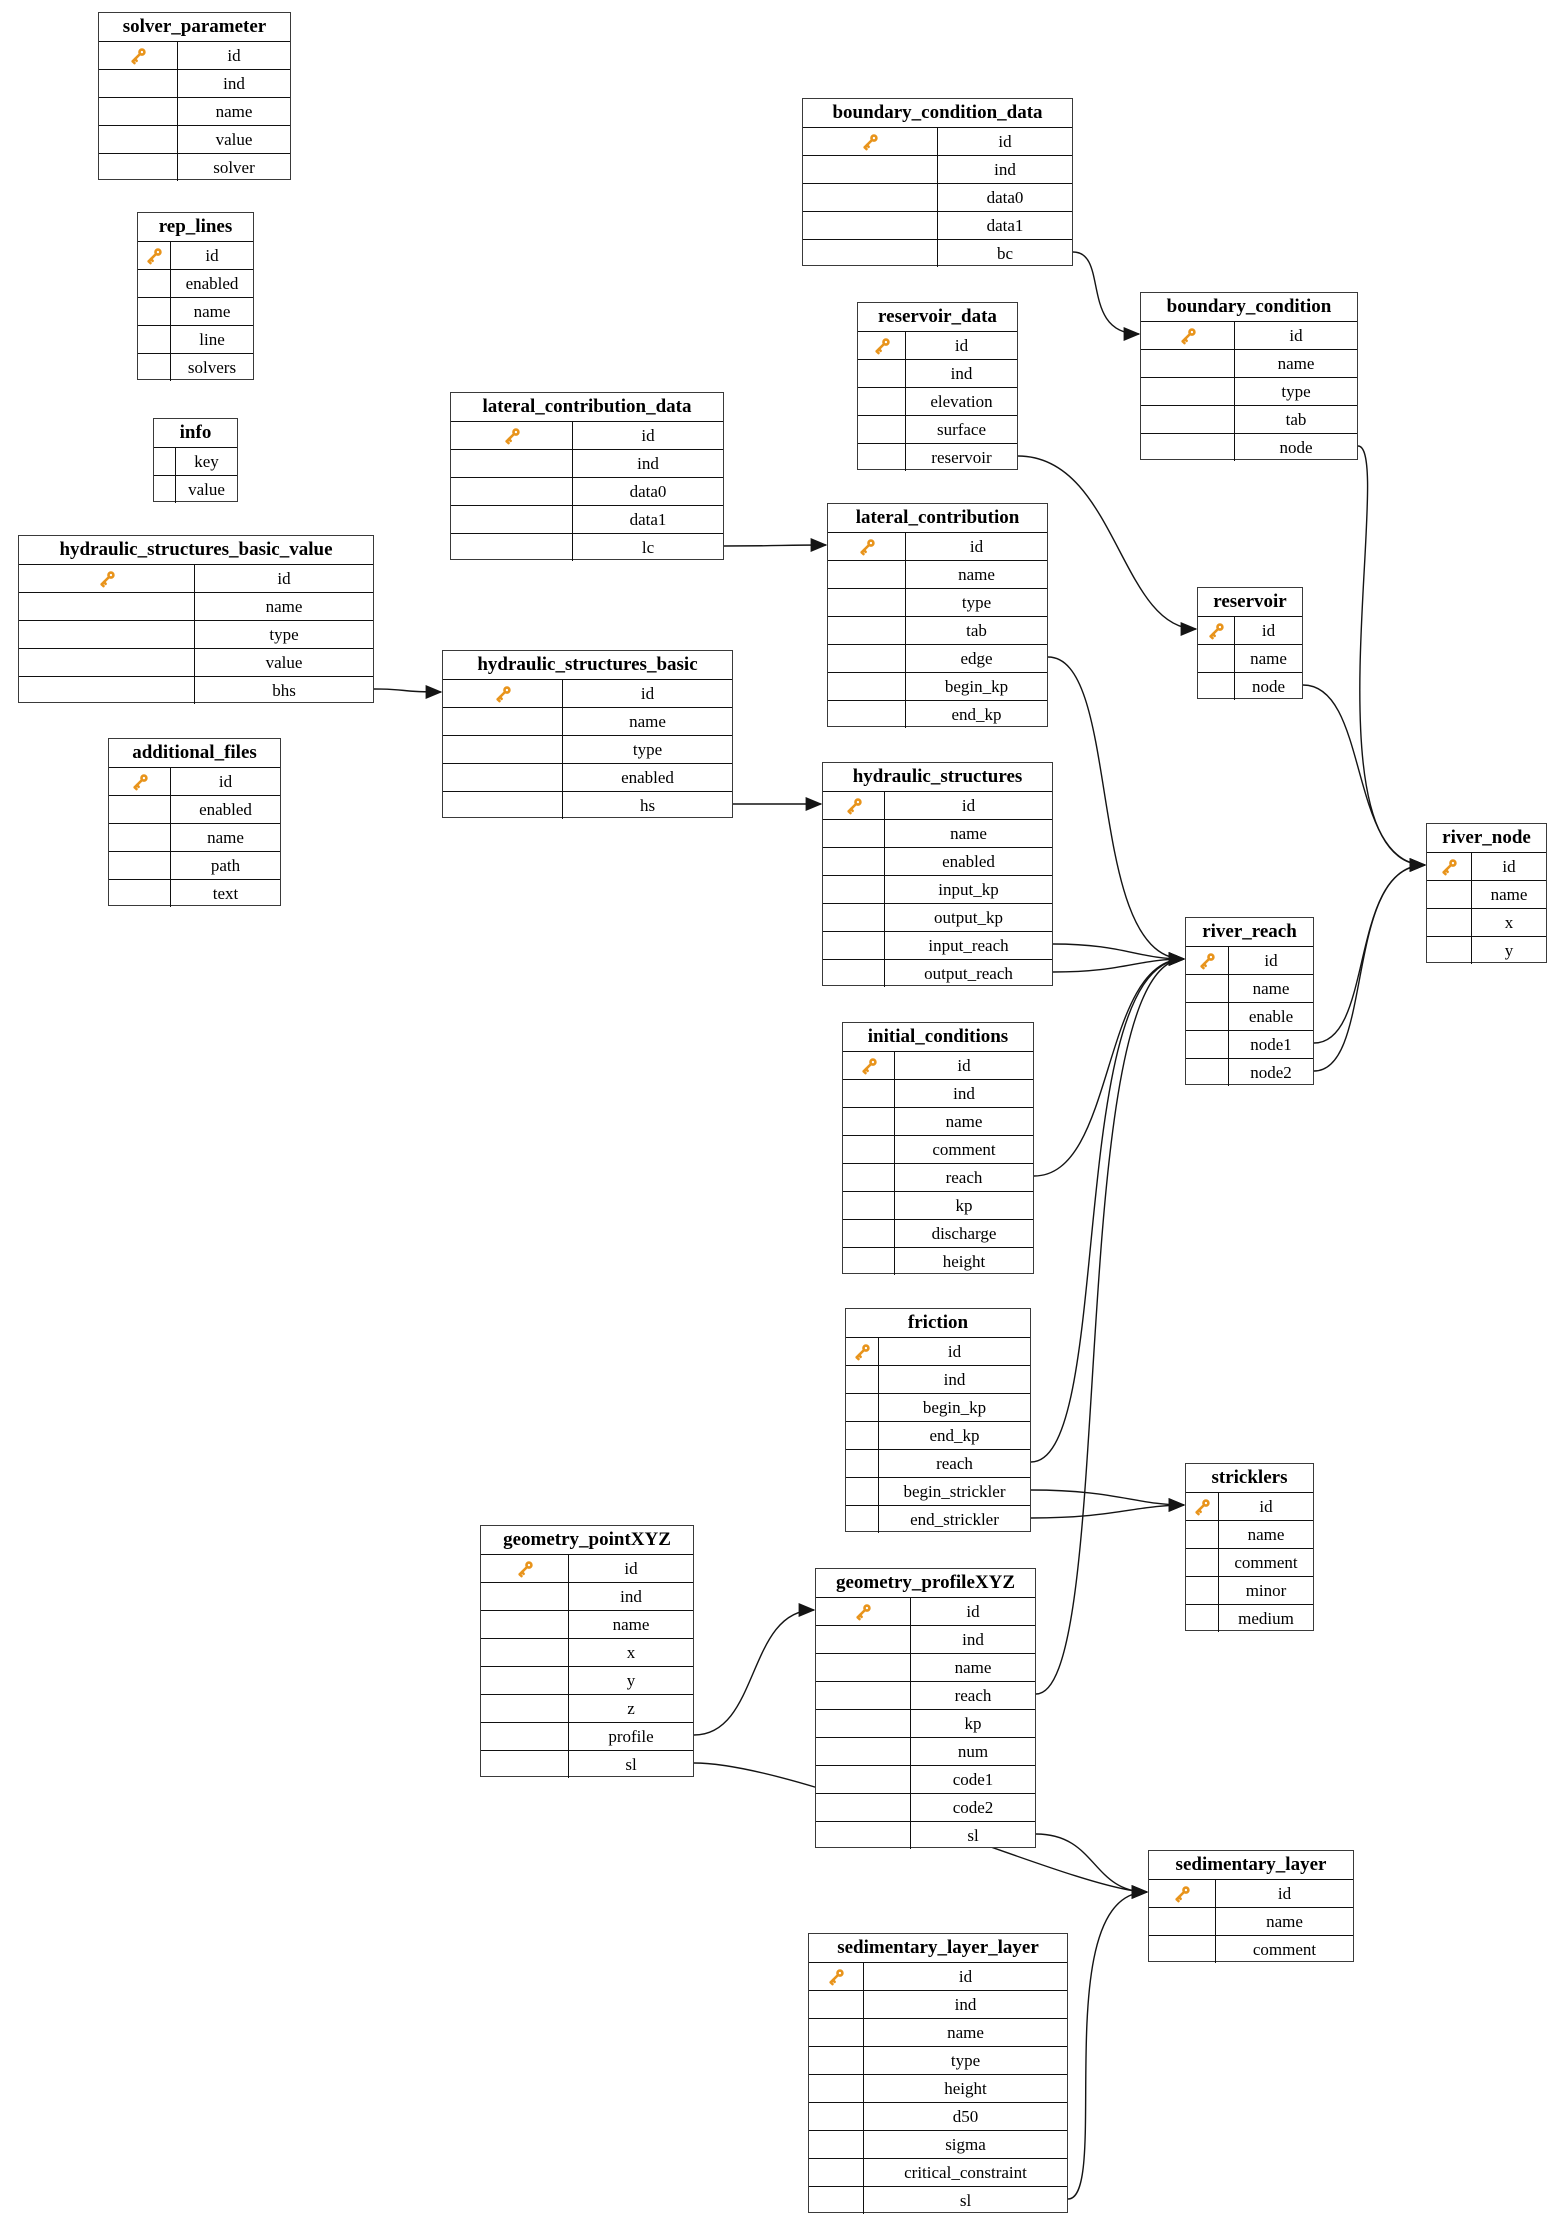 The height and width of the screenshot is (2224, 1561). What do you see at coordinates (1250, 630) in the screenshot?
I see `field-row-reservoir-id: id` at bounding box center [1250, 630].